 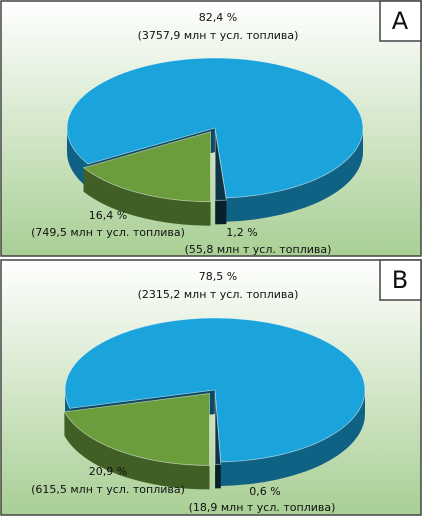 I want to click on panel-letter: B, so click(x=400, y=280).